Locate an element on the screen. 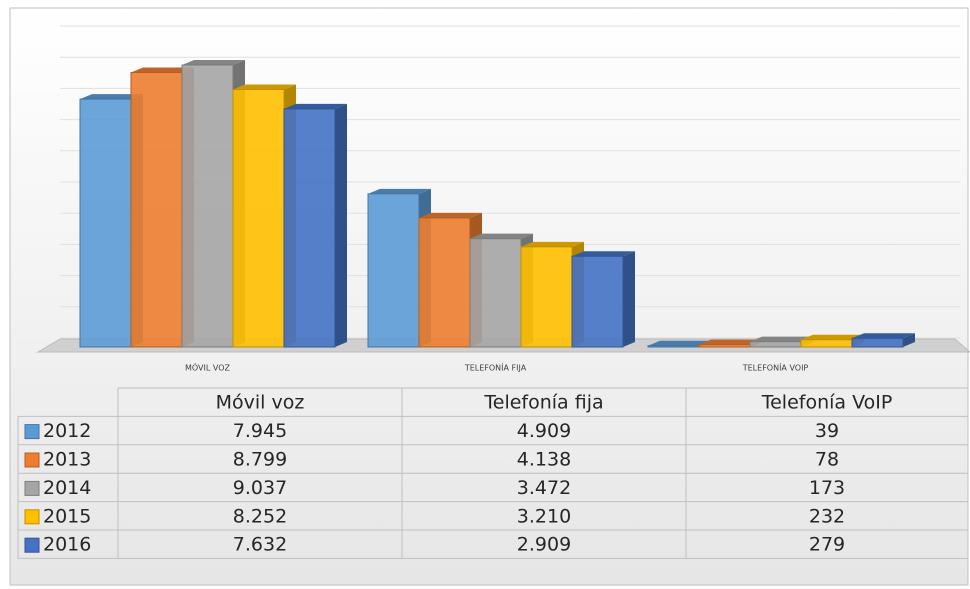 Image resolution: width=970 pixels, height=589 pixels. table-value: 4.909 is located at coordinates (544, 431).